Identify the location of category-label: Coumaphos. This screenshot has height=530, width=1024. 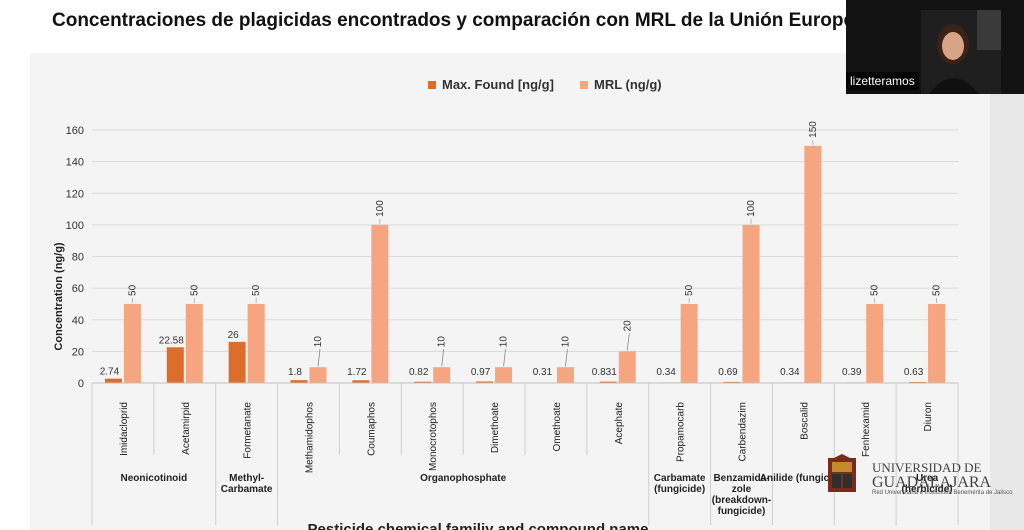
(371, 429).